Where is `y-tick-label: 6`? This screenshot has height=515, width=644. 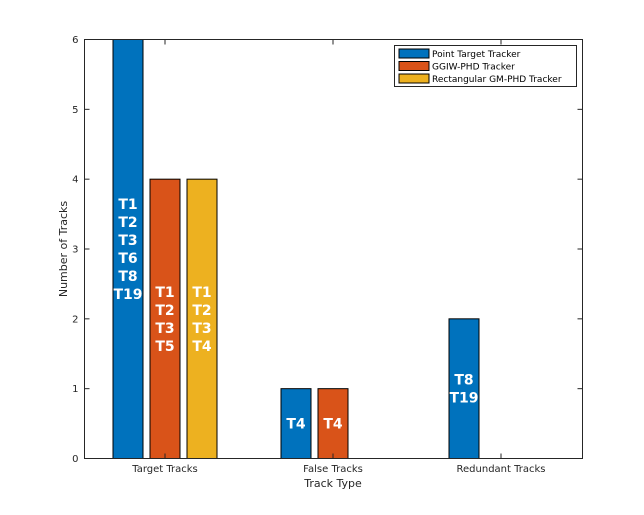
y-tick-label: 6 is located at coordinates (75, 40).